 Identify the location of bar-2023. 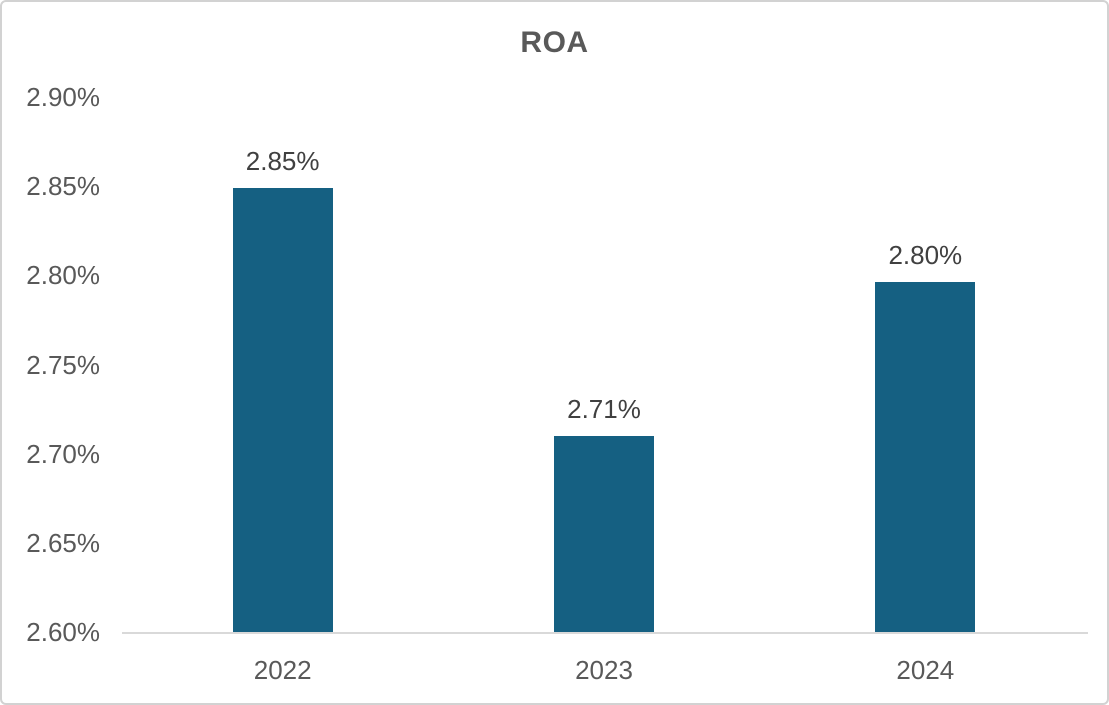
(604, 533).